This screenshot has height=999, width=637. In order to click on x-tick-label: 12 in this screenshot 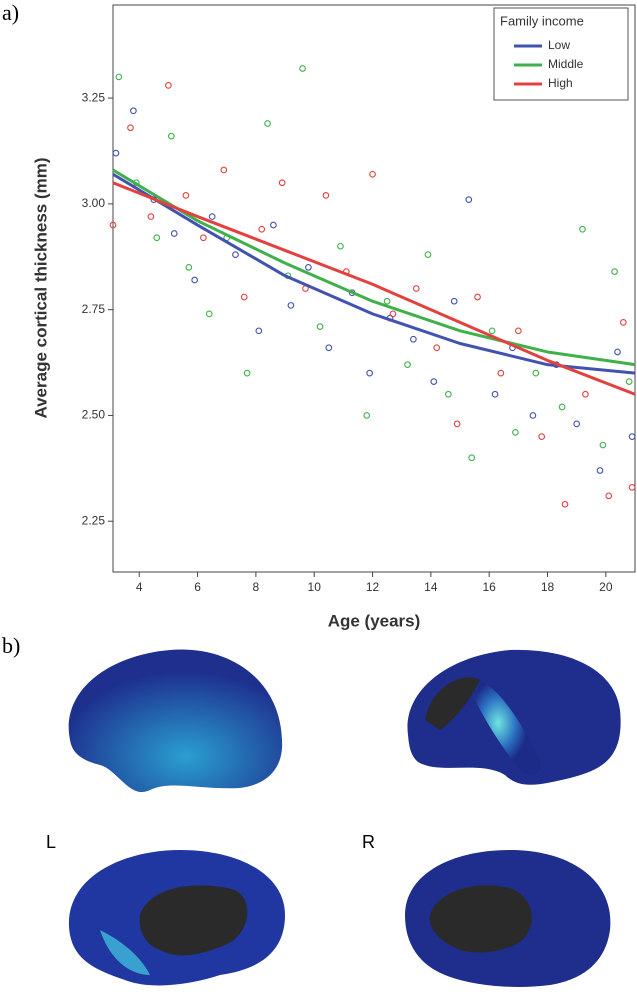, I will do `click(373, 587)`.